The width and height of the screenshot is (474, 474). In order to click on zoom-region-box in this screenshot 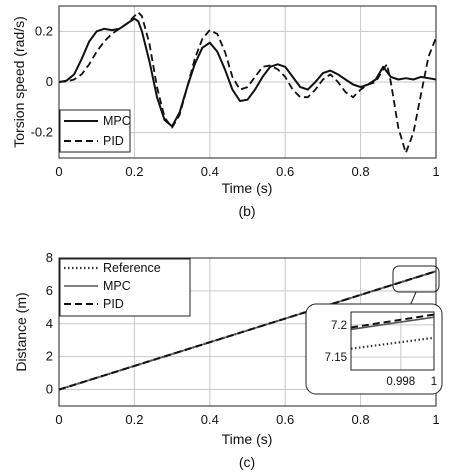, I will do `click(416, 279)`.